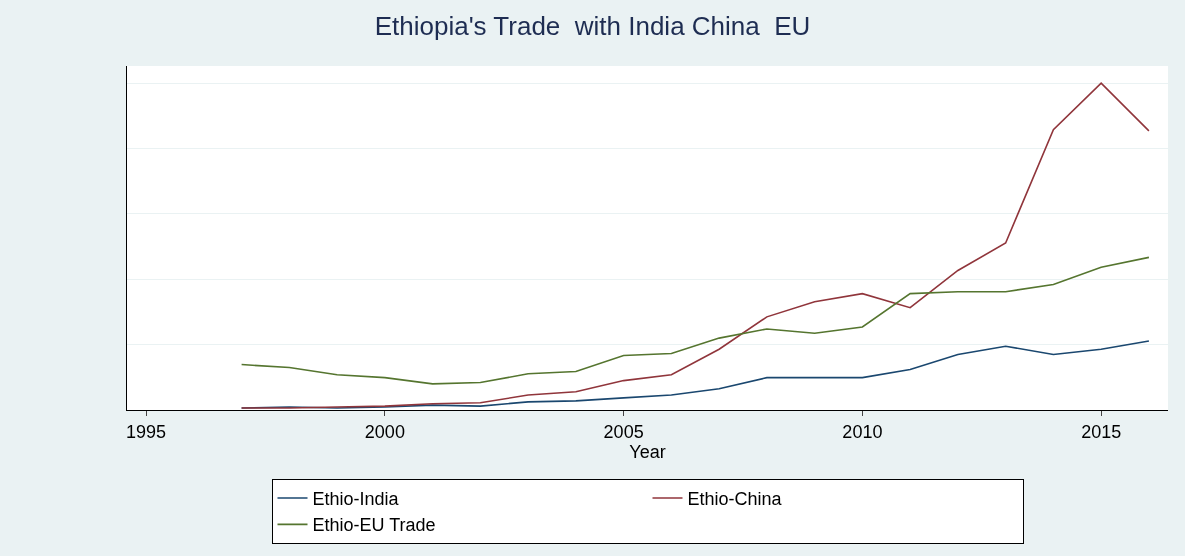 The image size is (1185, 556). What do you see at coordinates (384, 431) in the screenshot?
I see `x-tick-label: 2000` at bounding box center [384, 431].